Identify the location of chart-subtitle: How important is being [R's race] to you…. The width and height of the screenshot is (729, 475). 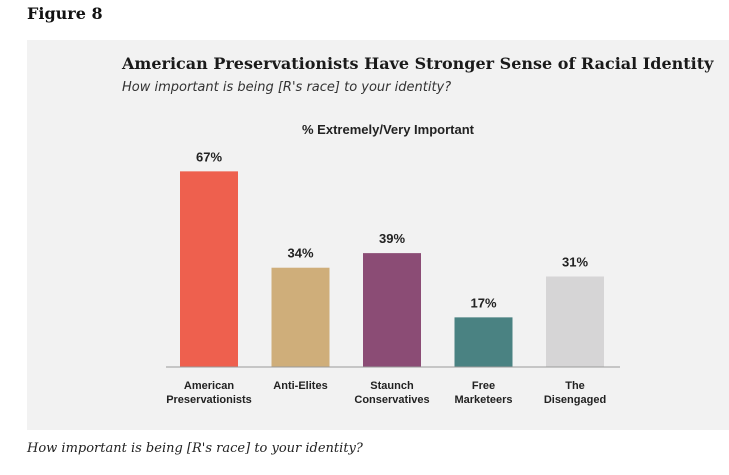
(287, 87).